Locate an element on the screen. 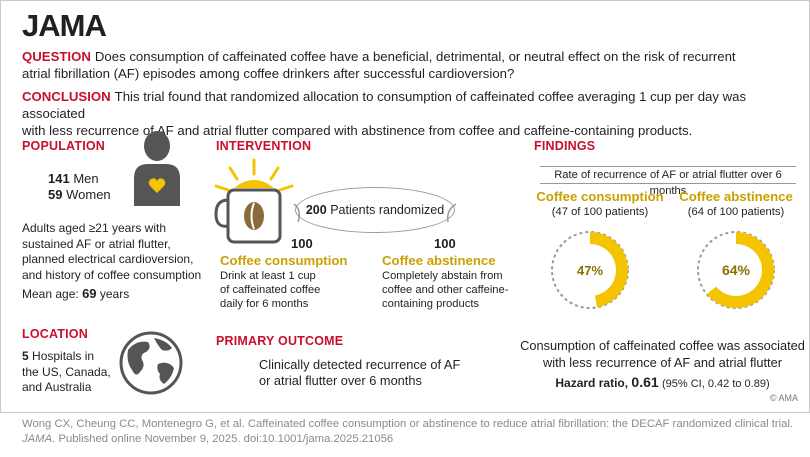 The image size is (810, 457). group2-detail: (64 of 100 patients) is located at coordinates (736, 212).